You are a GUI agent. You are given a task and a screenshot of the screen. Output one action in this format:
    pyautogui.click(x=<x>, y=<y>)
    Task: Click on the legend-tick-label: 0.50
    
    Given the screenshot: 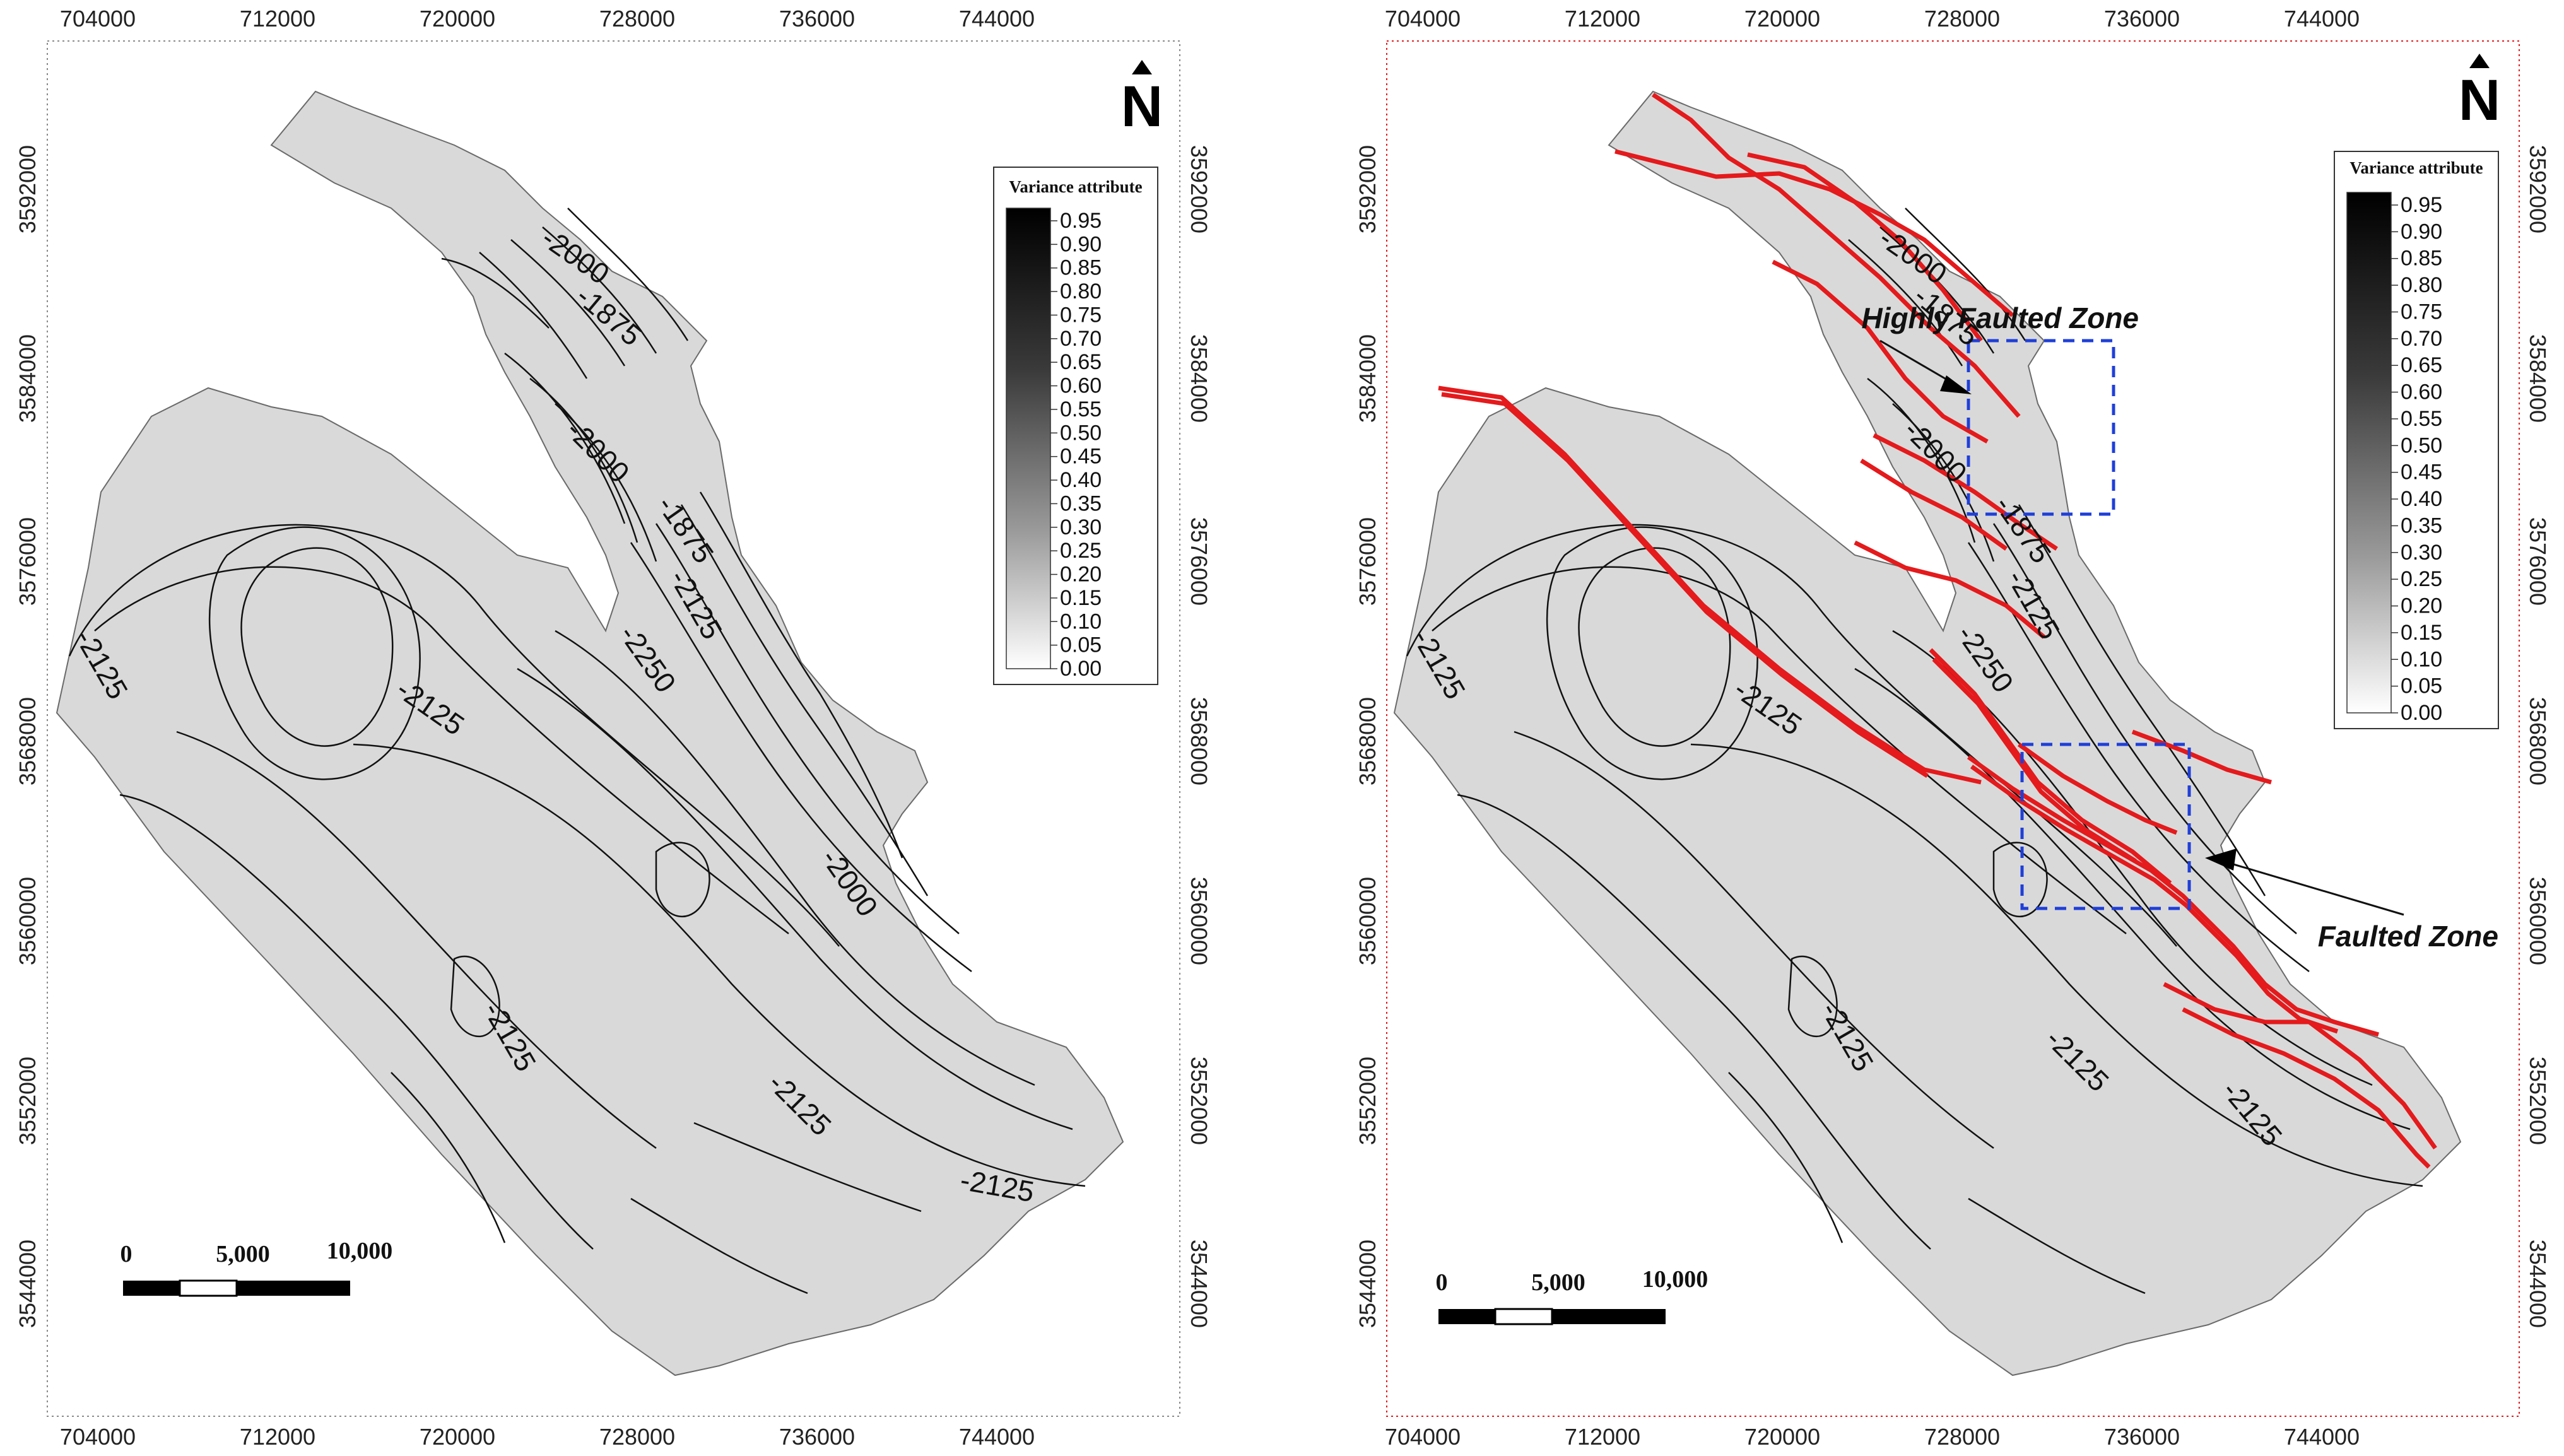 What is the action you would take?
    pyautogui.click(x=2421, y=445)
    